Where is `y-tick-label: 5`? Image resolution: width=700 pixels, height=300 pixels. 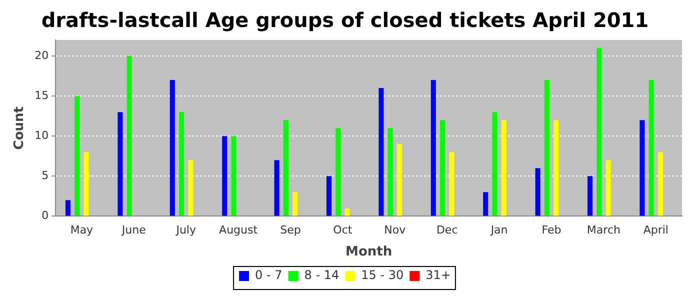 y-tick-label: 5 is located at coordinates (45, 175).